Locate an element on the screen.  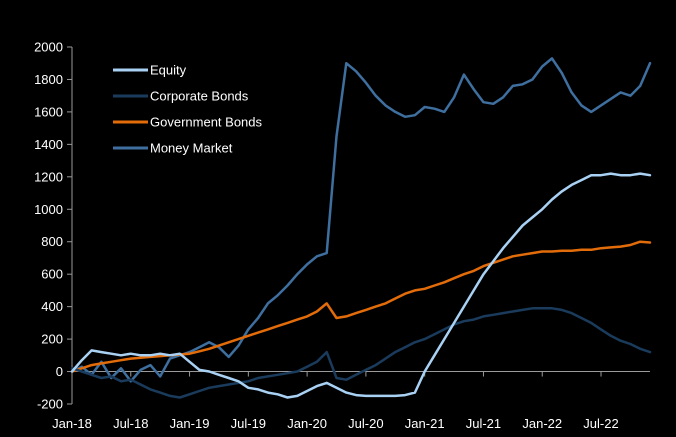
y-tick-label: 400 is located at coordinates (52, 306).